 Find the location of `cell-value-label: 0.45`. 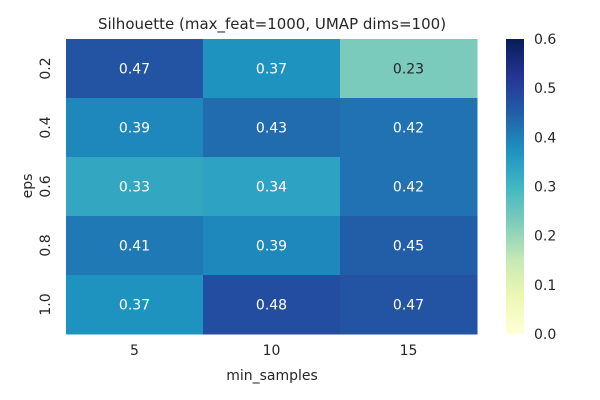

cell-value-label: 0.45 is located at coordinates (408, 247).